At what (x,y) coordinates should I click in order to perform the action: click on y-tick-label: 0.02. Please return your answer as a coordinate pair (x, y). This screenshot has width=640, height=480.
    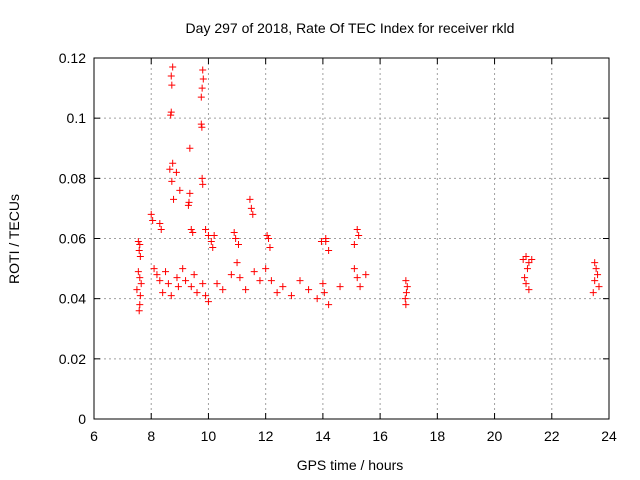
    Looking at the image, I should click on (72, 359).